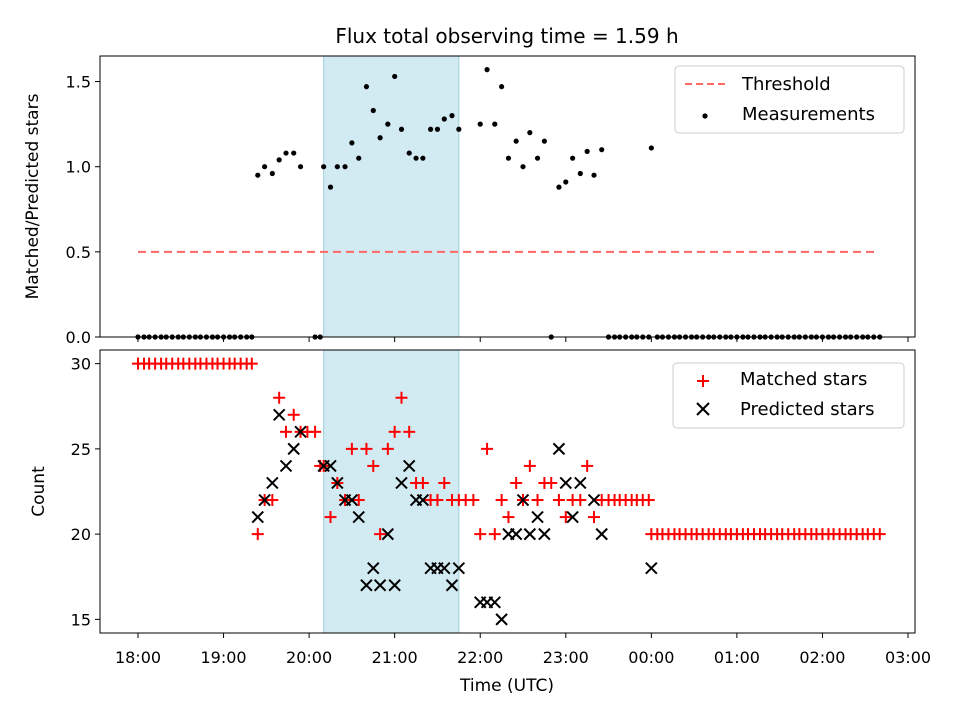 The height and width of the screenshot is (720, 960). What do you see at coordinates (808, 114) in the screenshot?
I see `measurements-legend-label: Measurements` at bounding box center [808, 114].